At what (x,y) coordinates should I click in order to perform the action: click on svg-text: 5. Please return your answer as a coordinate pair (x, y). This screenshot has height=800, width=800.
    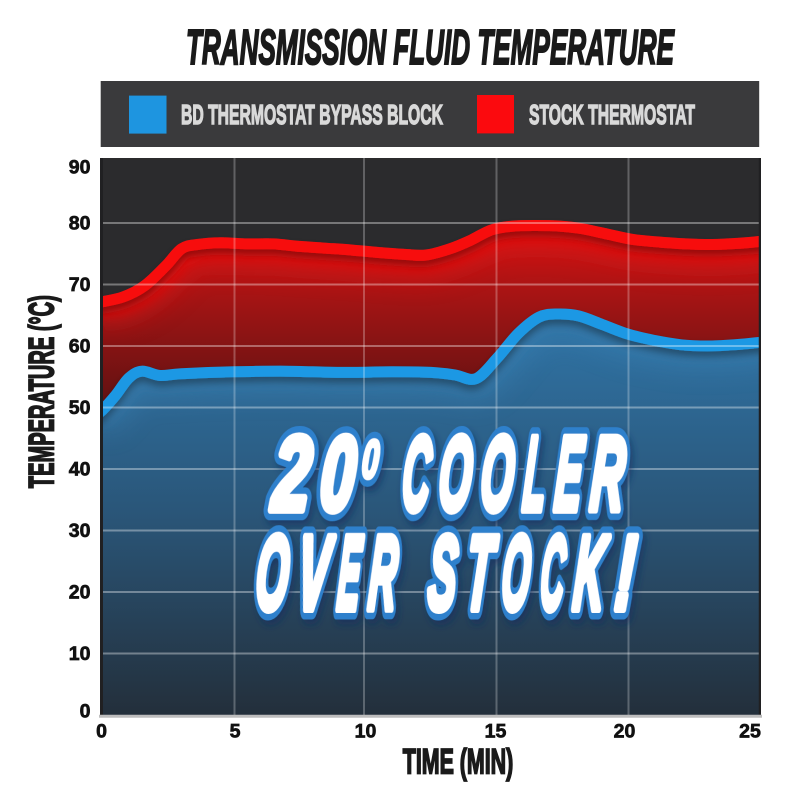
    Looking at the image, I should click on (235, 732).